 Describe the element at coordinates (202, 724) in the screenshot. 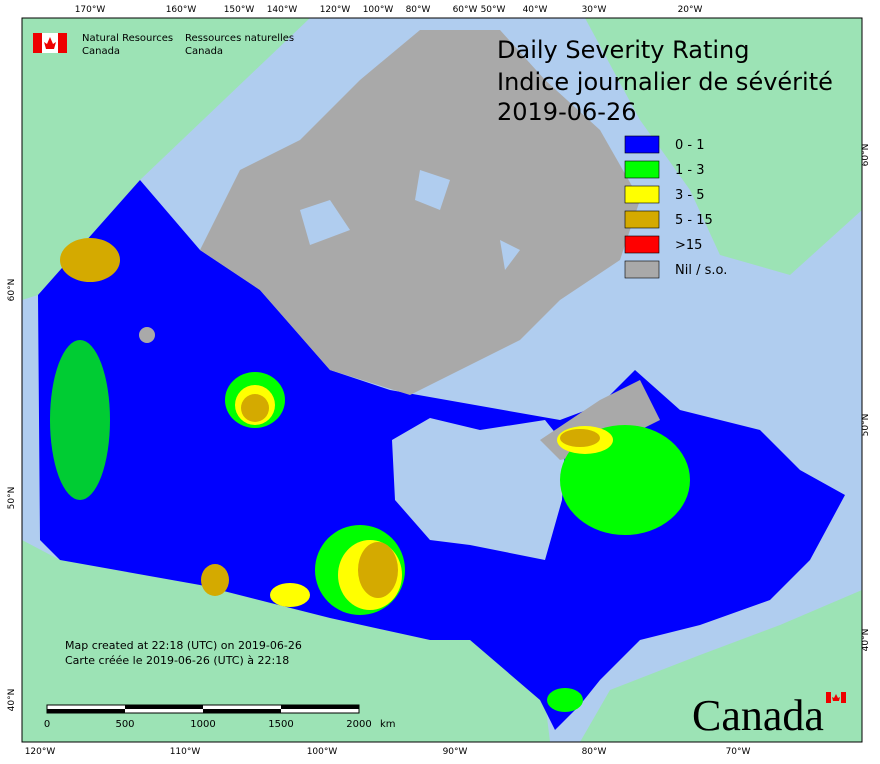

I see `scale-label: 1000` at that location.